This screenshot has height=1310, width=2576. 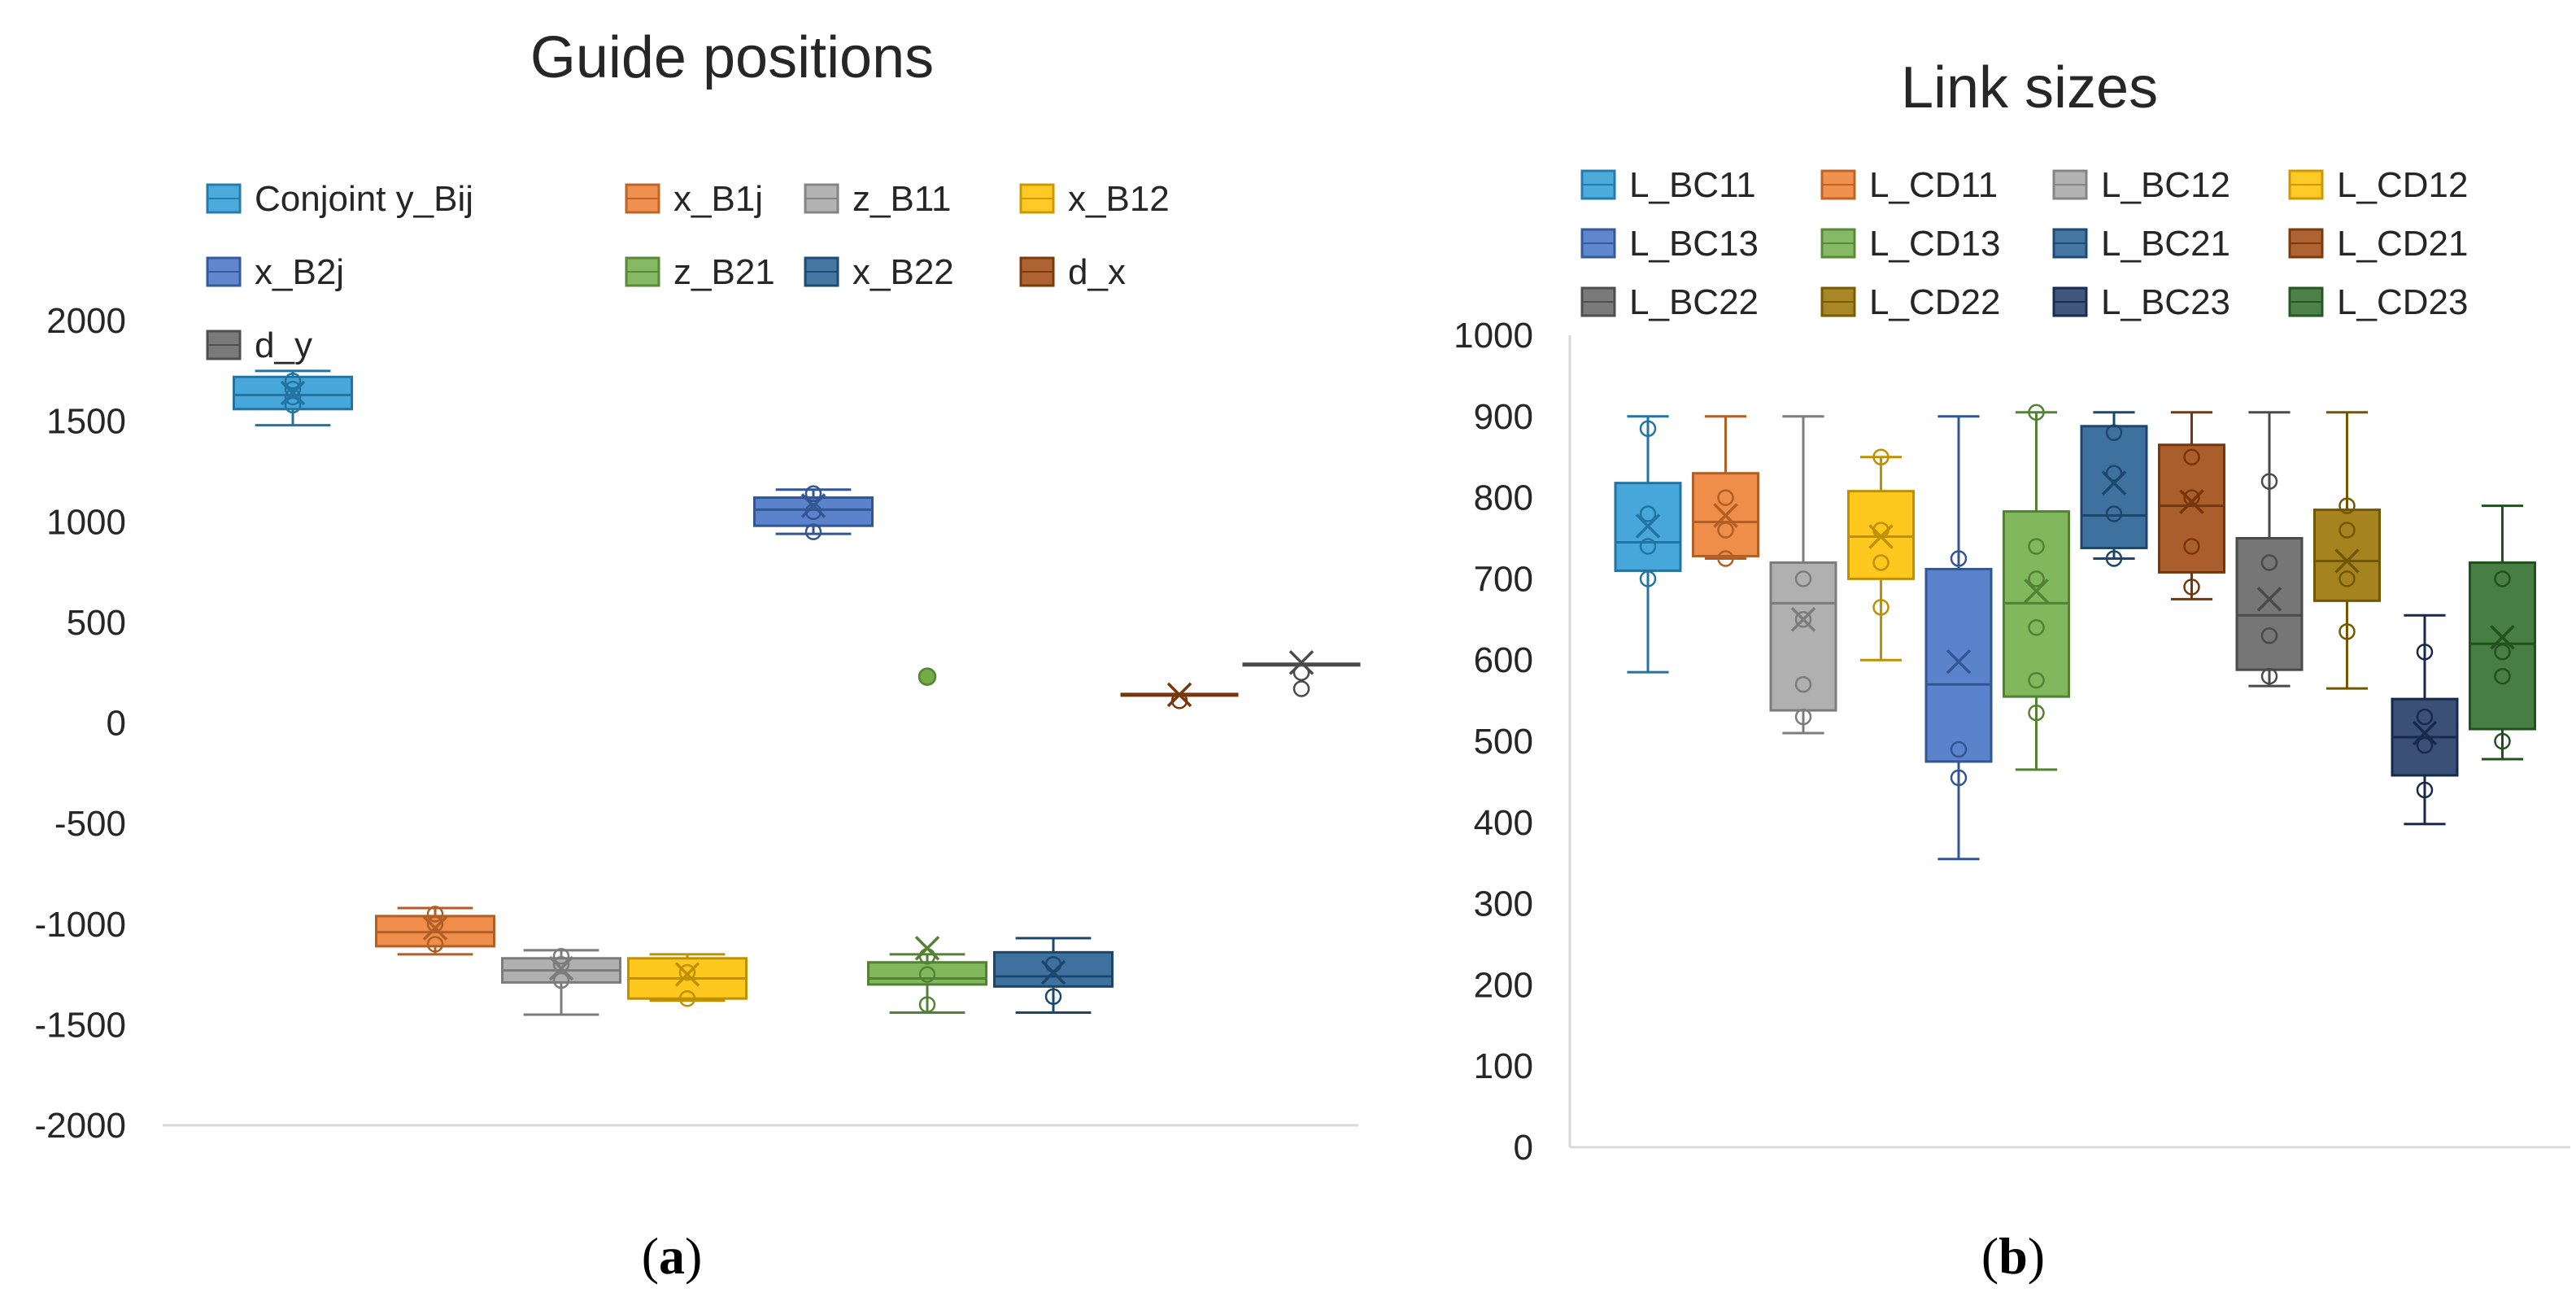 What do you see at coordinates (1694, 302) in the screenshot?
I see `chart-b-legend-label: L_BC22` at bounding box center [1694, 302].